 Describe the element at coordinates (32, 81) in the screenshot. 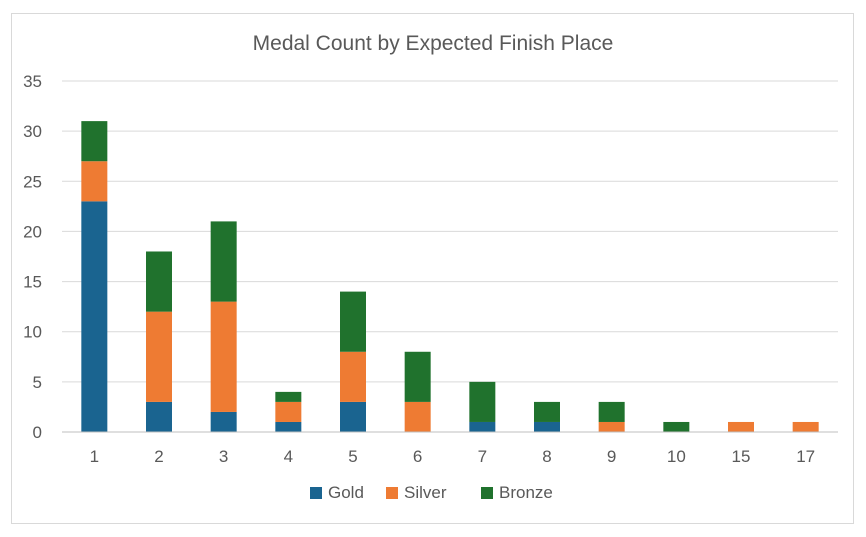

I see `y-tick-label: 35` at that location.